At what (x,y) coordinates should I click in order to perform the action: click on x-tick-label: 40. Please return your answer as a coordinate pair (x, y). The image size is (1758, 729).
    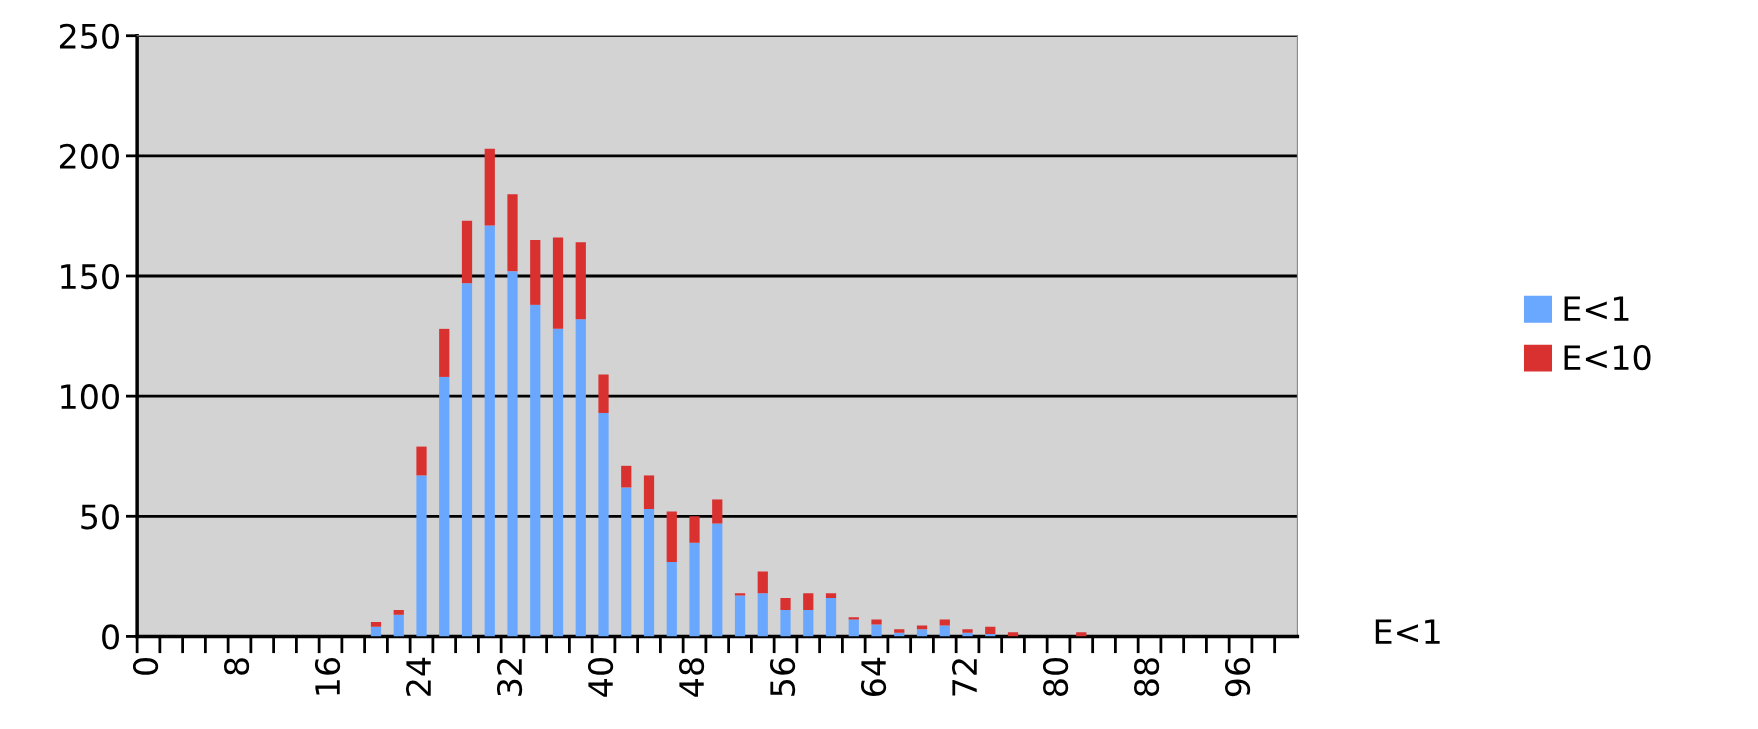
    Looking at the image, I should click on (600, 677).